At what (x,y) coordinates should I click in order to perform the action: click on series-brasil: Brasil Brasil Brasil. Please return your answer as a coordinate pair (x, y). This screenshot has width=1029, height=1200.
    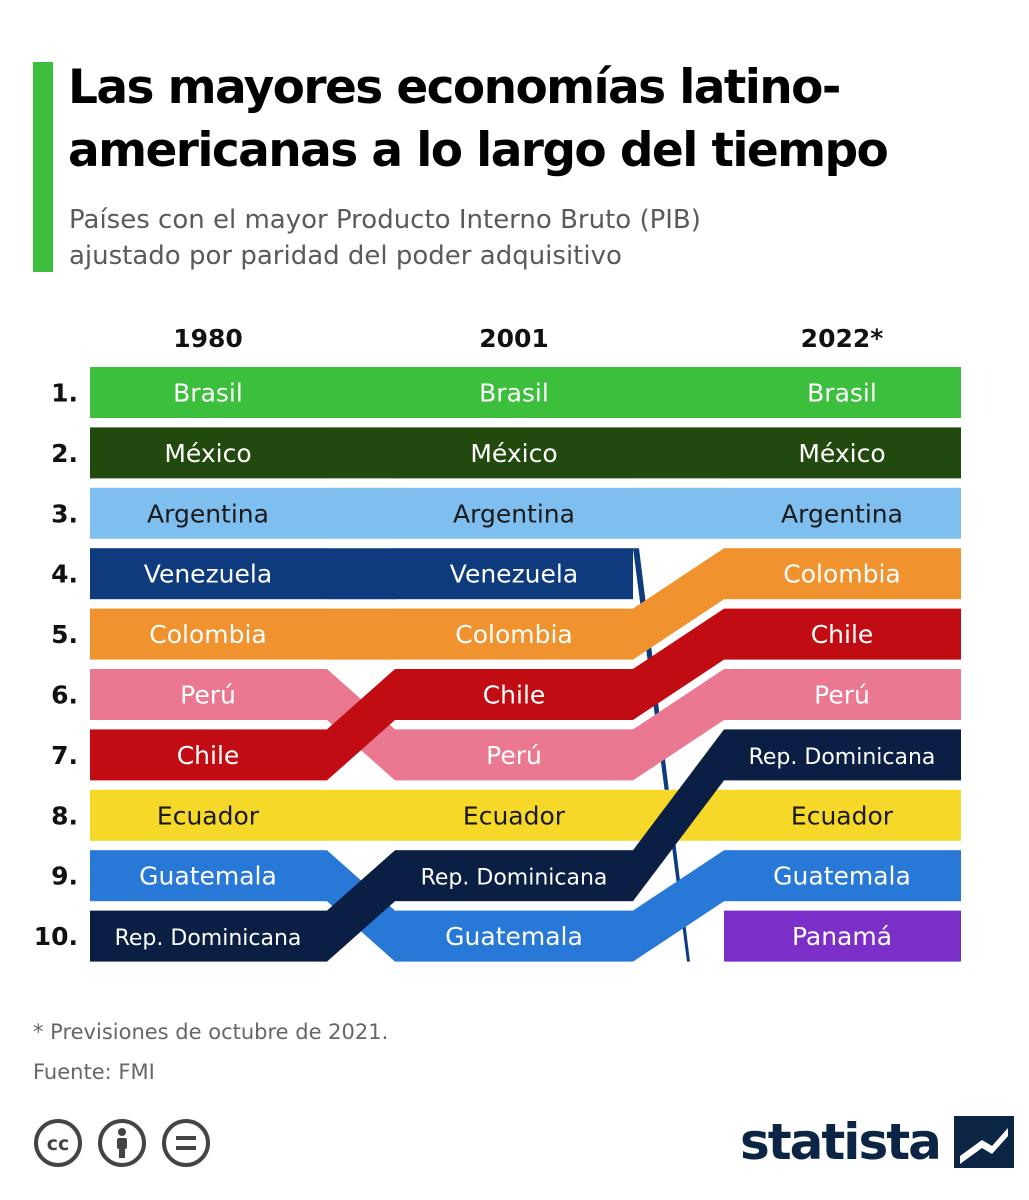
    Looking at the image, I should click on (525, 392).